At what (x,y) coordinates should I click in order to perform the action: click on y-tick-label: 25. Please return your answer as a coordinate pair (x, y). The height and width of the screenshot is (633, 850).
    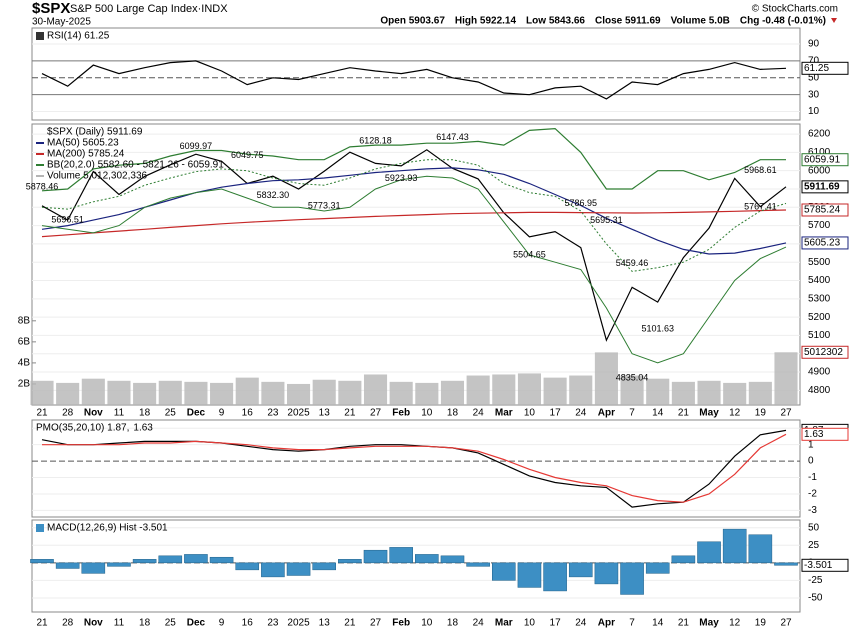
    Looking at the image, I should click on (814, 545).